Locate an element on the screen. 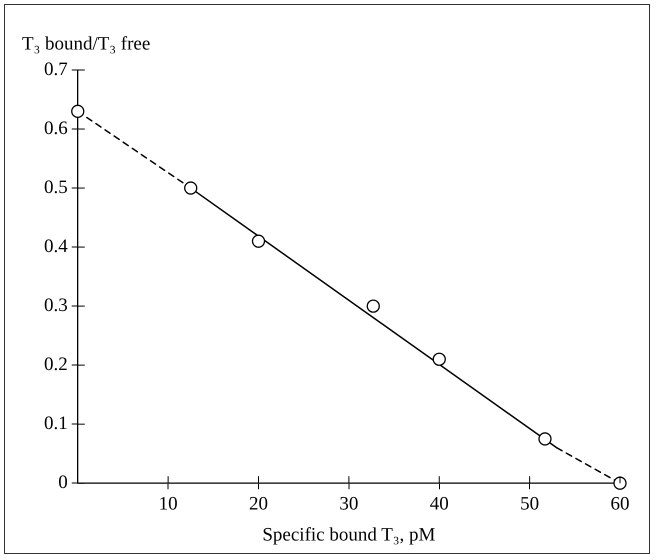  x-tick-label: 10 is located at coordinates (168, 504).